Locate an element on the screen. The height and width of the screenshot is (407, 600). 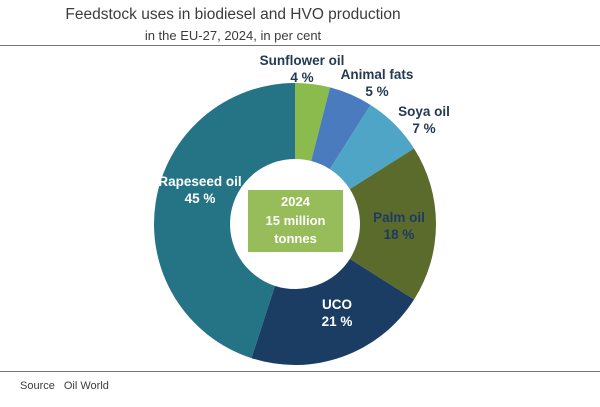
chart-subtitle: in the EU-27, 2024, in per cent is located at coordinates (233, 35).